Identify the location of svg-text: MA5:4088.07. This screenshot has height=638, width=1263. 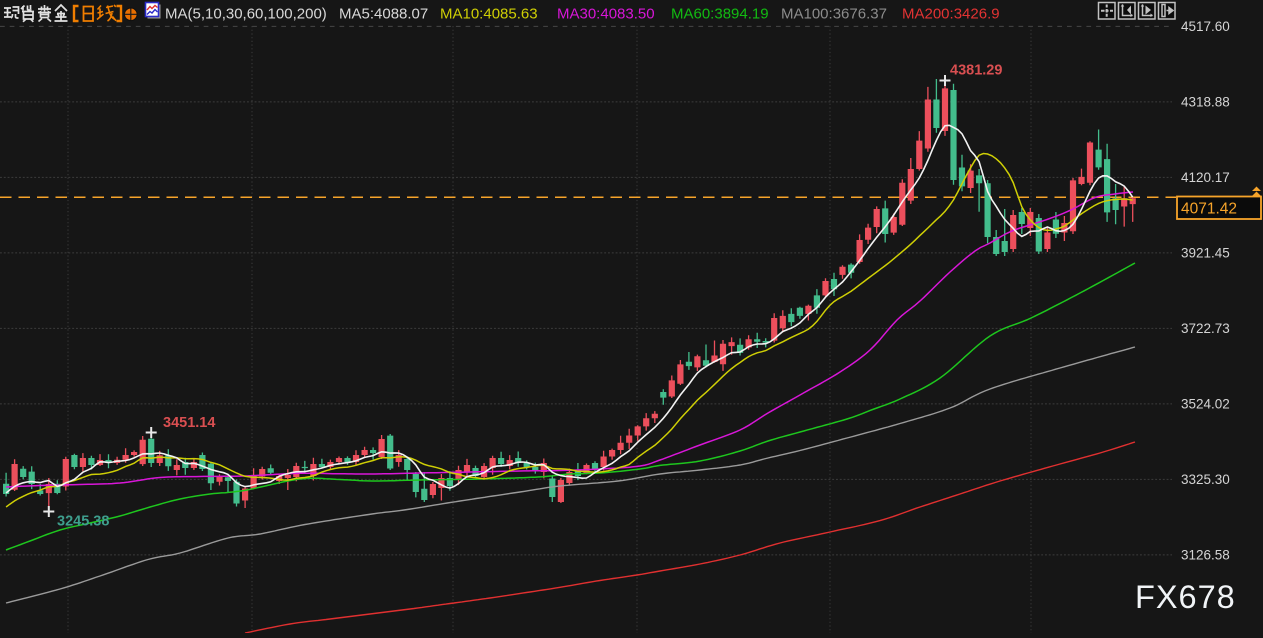
(383, 14).